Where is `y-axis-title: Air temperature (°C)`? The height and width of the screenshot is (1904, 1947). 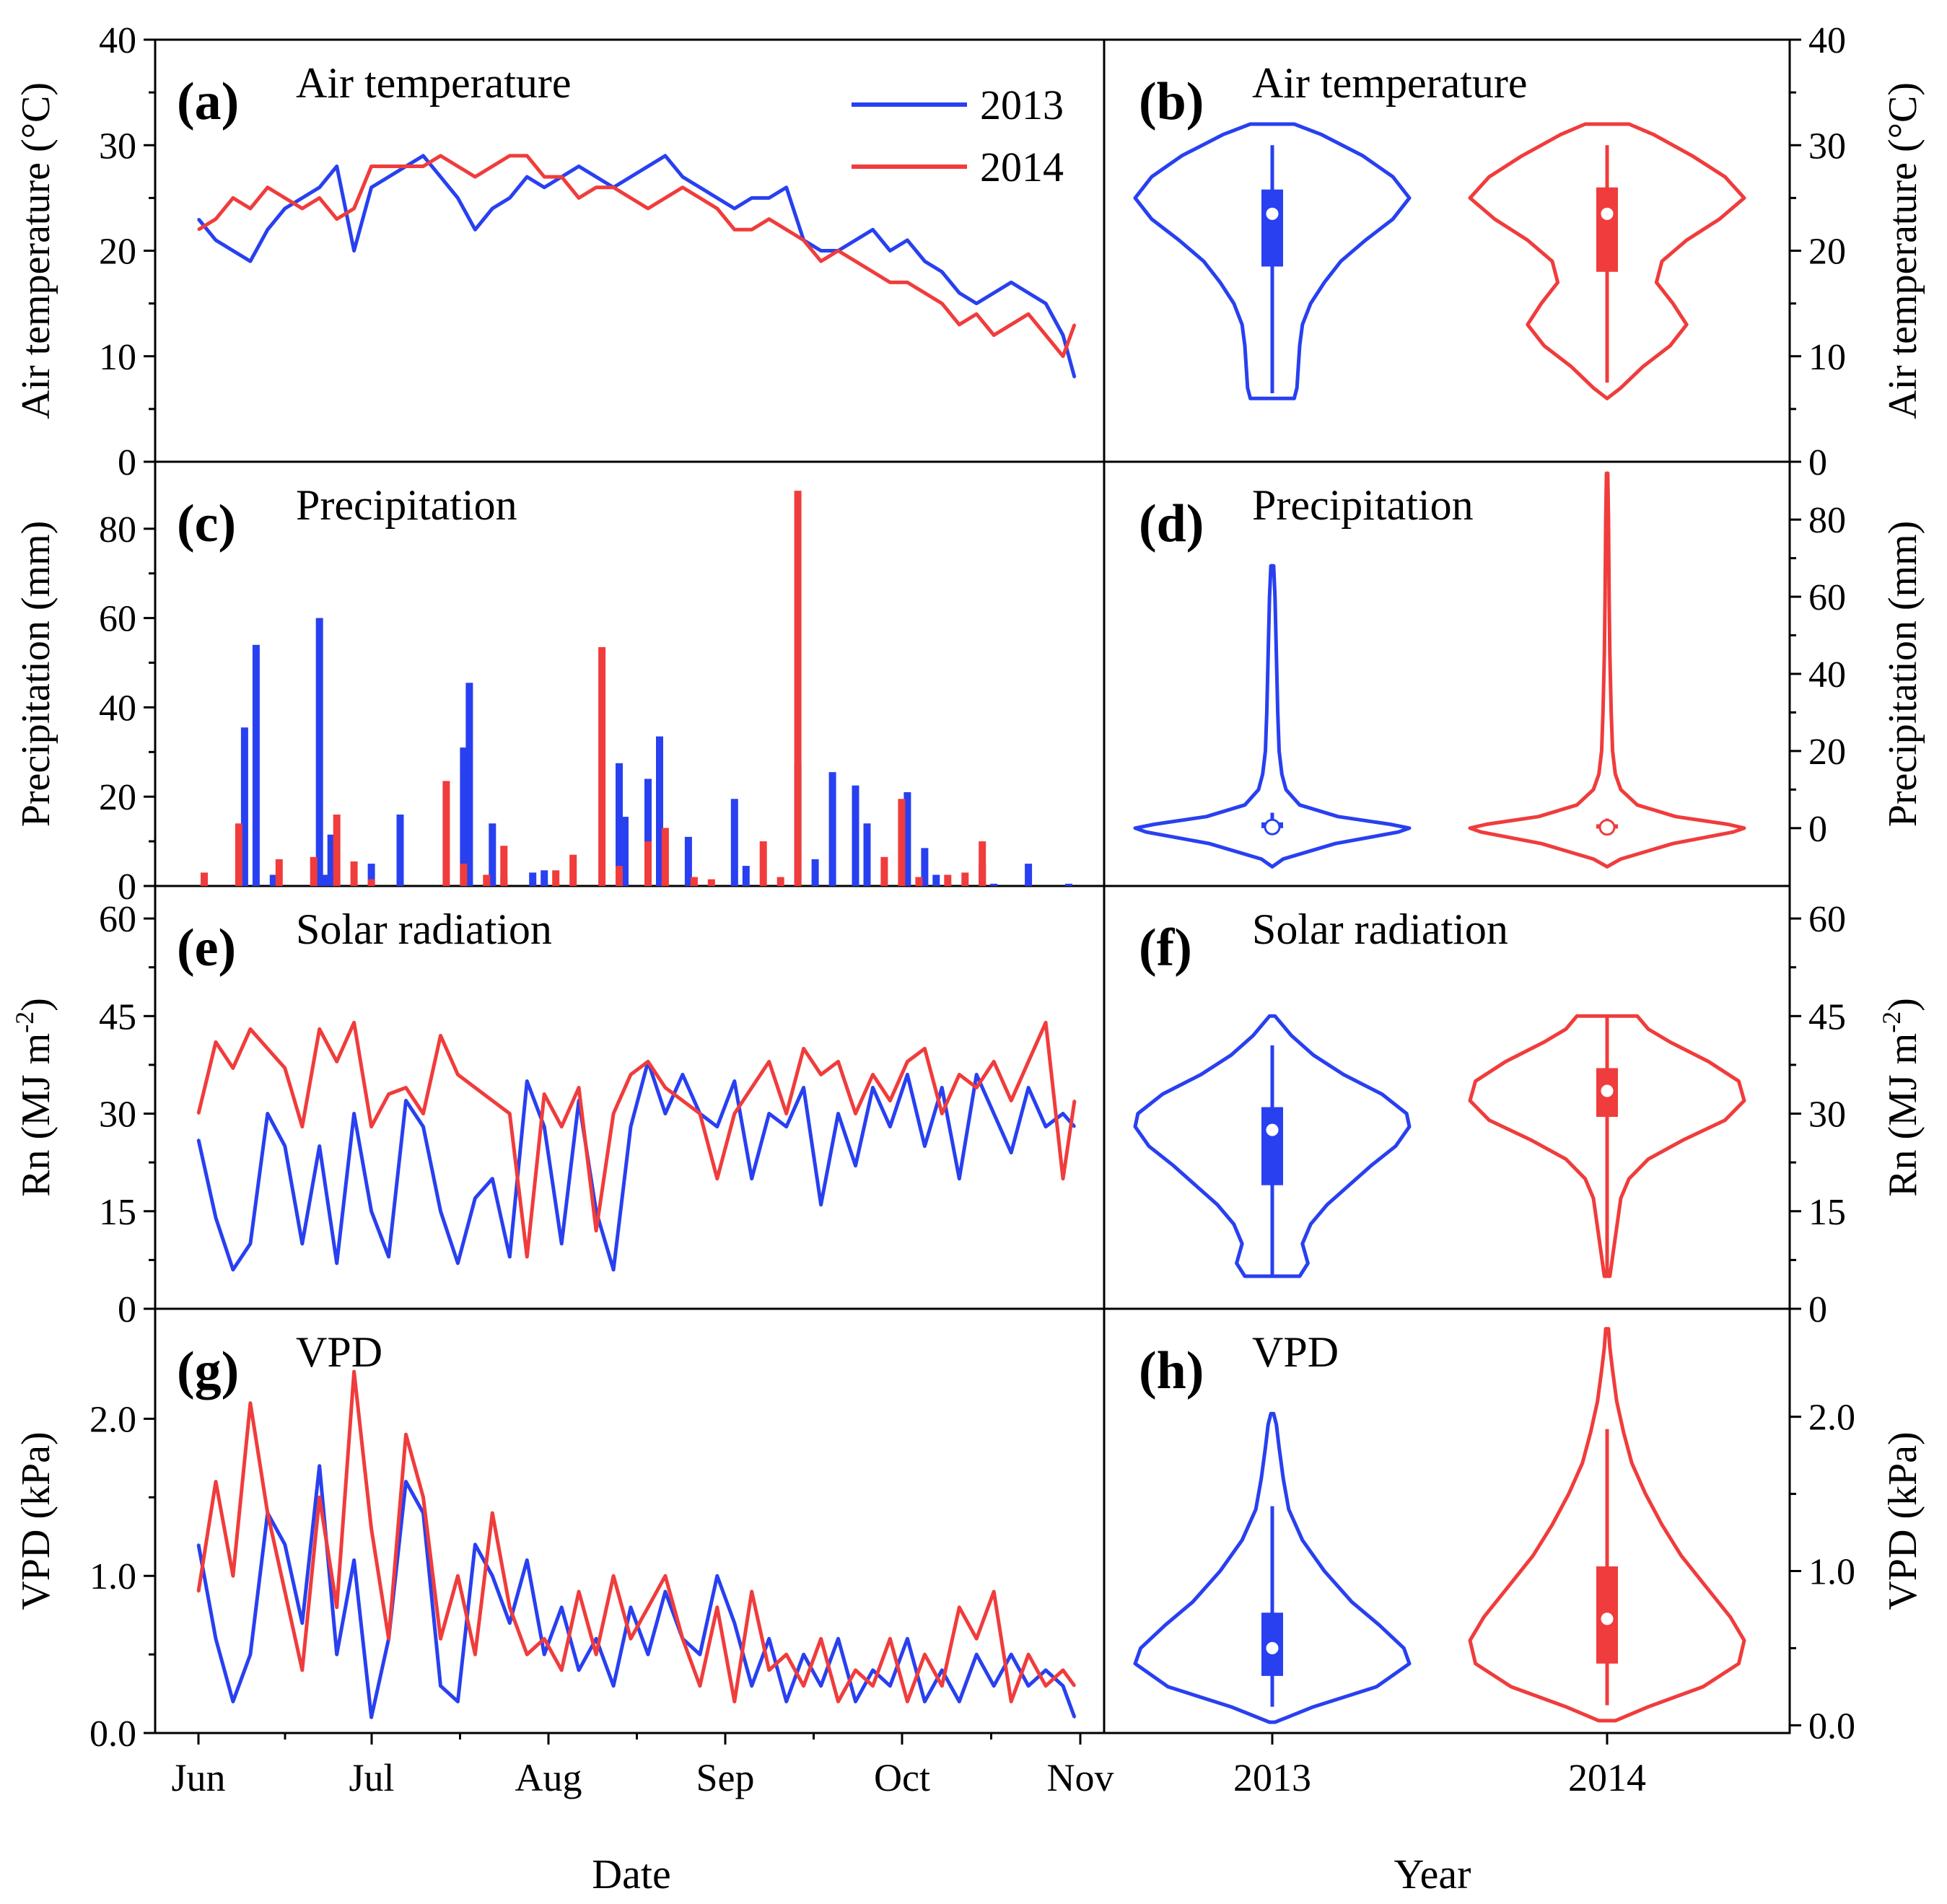
y-axis-title: Air temperature (°C) is located at coordinates (36, 250).